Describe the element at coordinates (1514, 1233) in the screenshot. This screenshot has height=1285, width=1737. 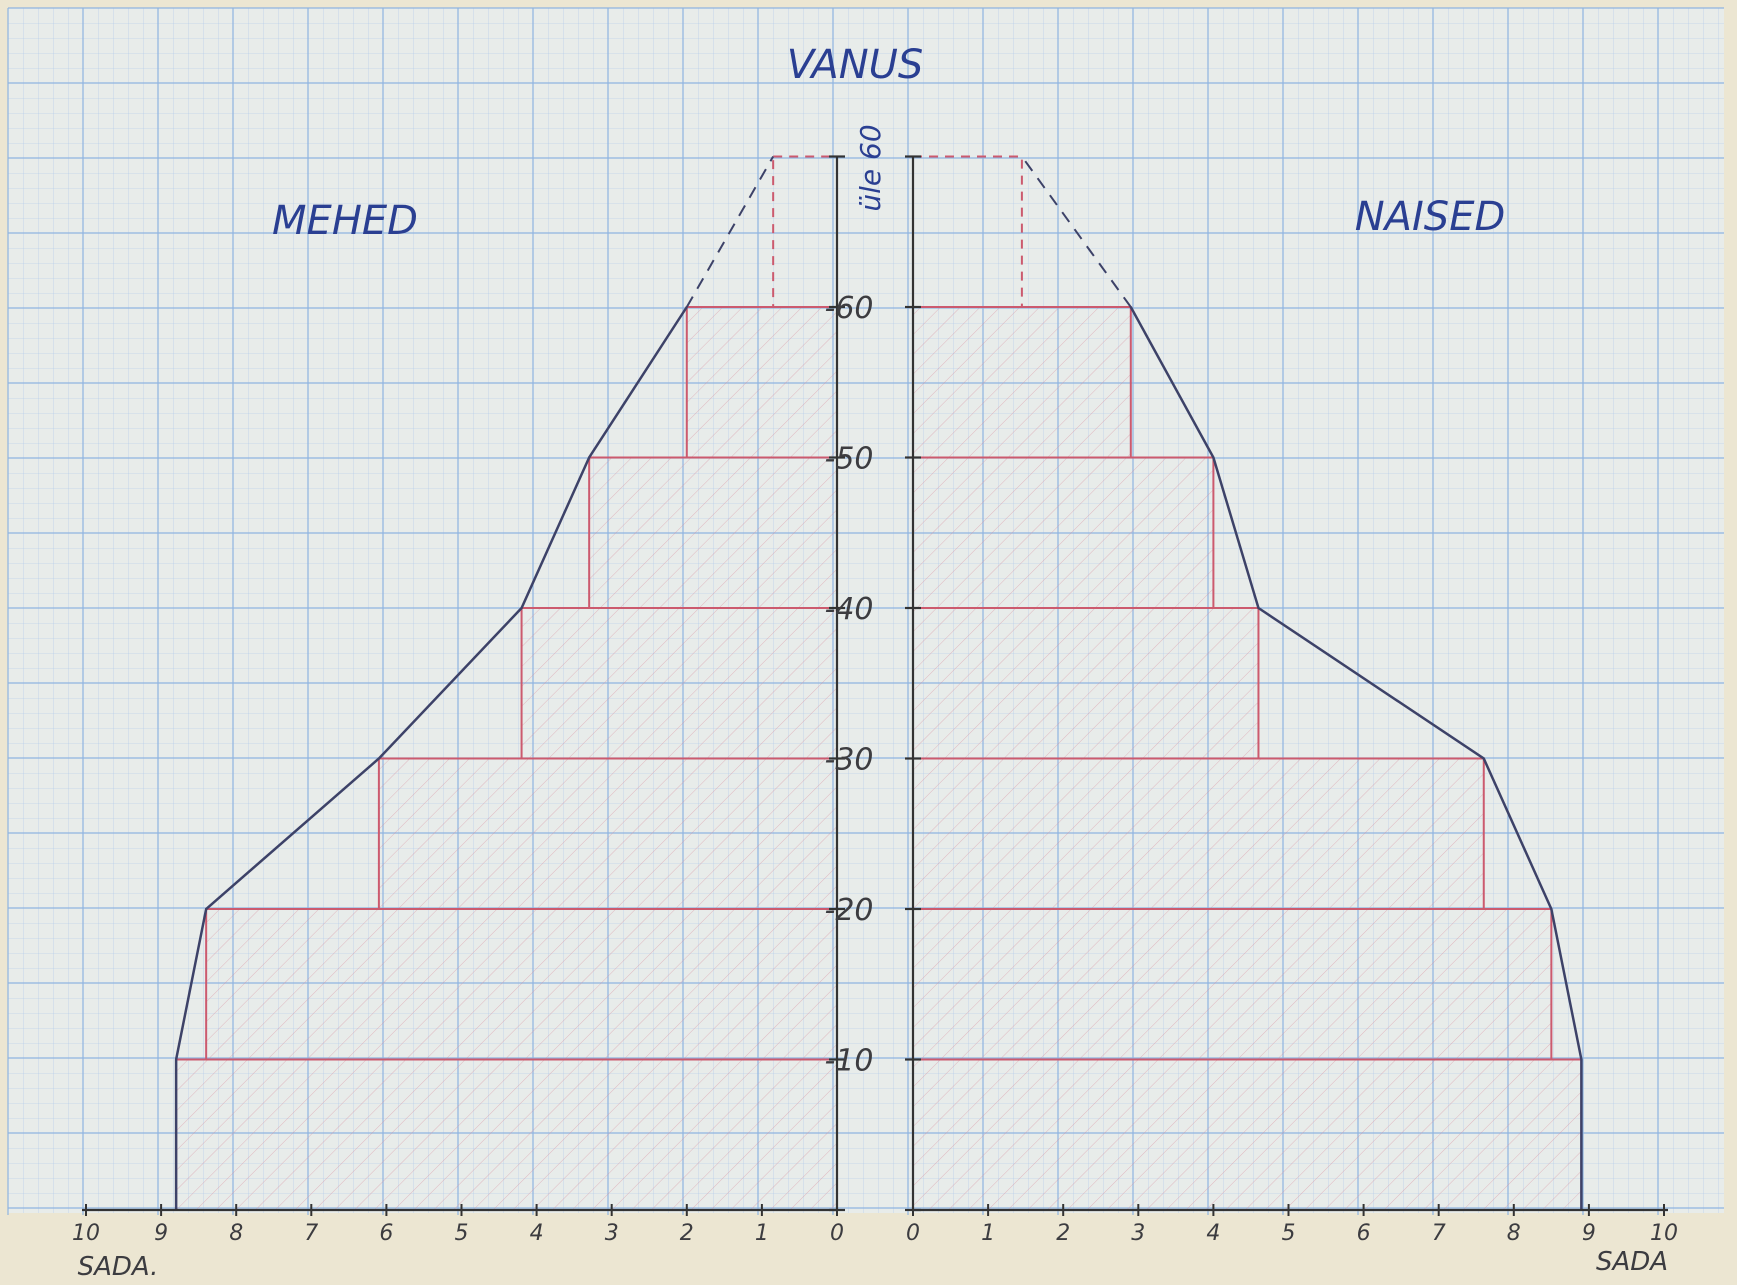
I see `x-tick-label-right: 8` at that location.